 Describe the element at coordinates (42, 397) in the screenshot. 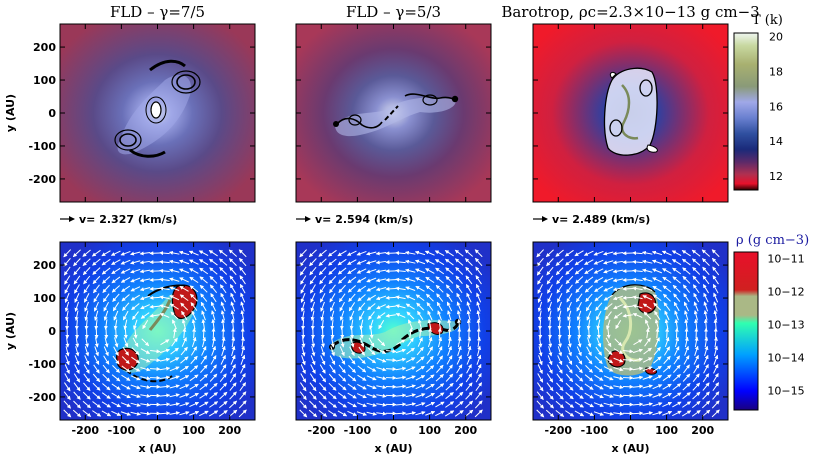

I see `y-tick-label: -200` at that location.